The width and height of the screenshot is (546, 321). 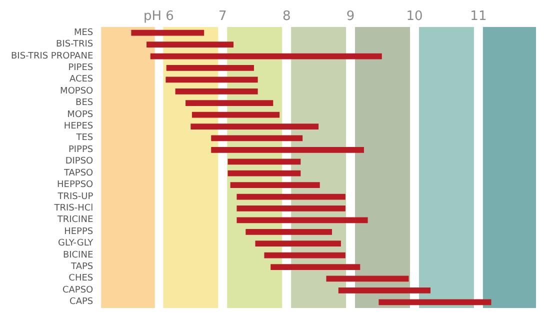 I want to click on y-tick-label: MES, so click(x=84, y=33).